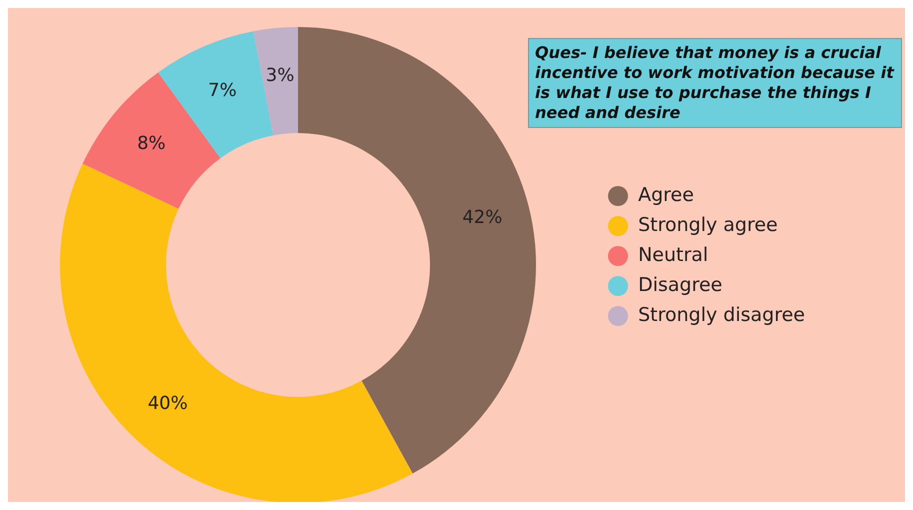 The width and height of the screenshot is (913, 510). I want to click on data-label: 7%, so click(222, 90).